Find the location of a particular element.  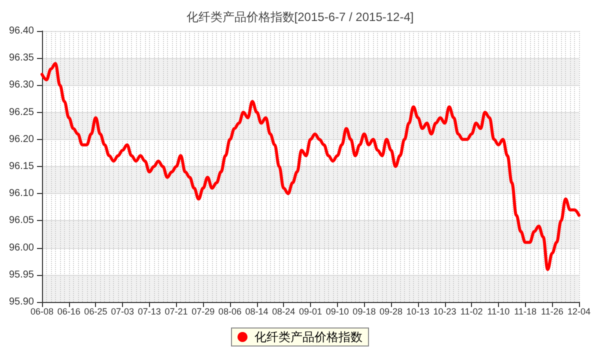

chart-title: 化纤类产品价格指数[2015-6-7 / 2015-12-4] is located at coordinates (300, 17).